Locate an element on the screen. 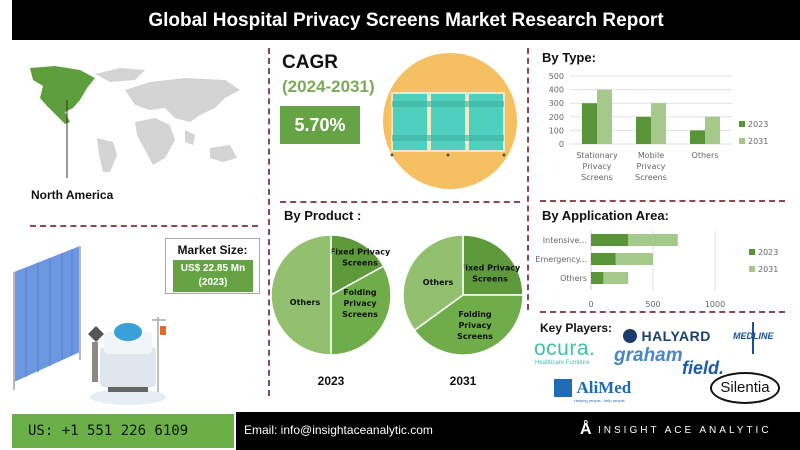  alimed-logo: AliMed Helping people...help people is located at coordinates (592, 390).